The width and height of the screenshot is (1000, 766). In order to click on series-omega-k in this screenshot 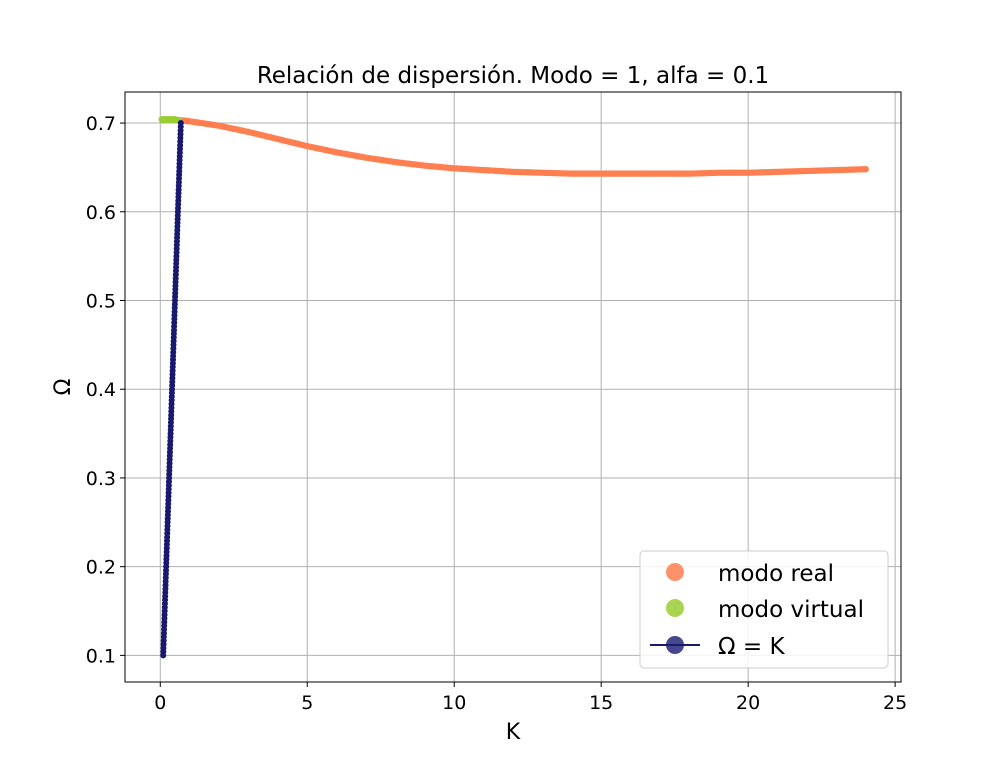, I will do `click(172, 389)`.